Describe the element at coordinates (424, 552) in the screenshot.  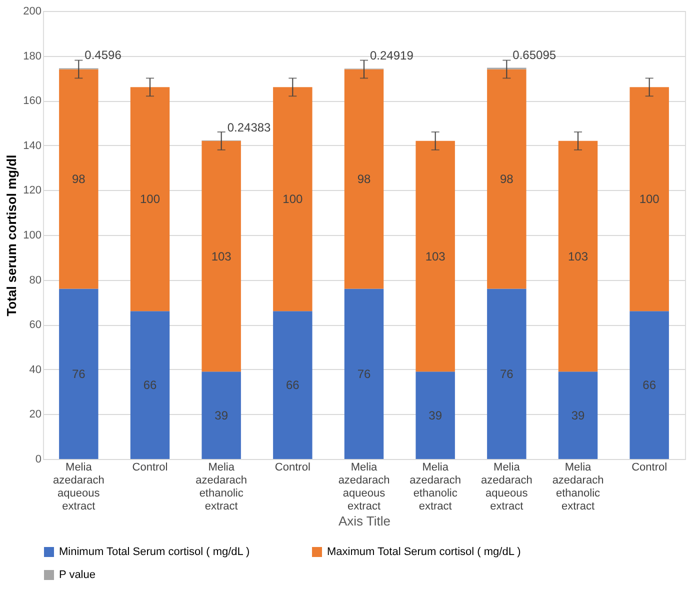
I see `legend-label: Maximum Total Serum cortisol ( mg/dL )` at that location.